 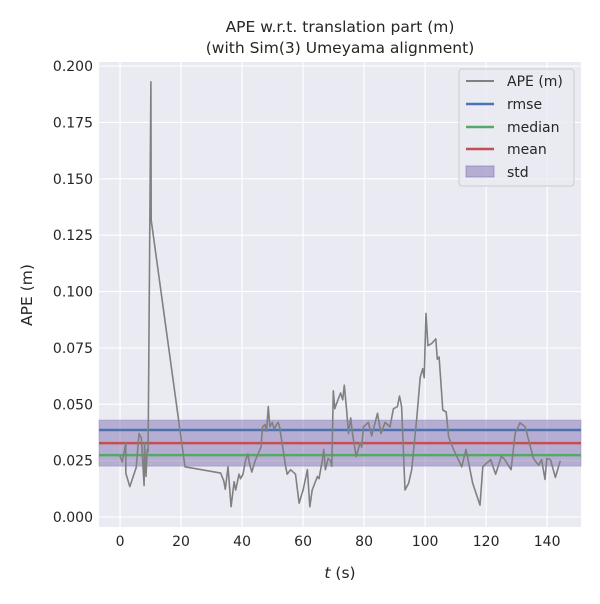 What do you see at coordinates (340, 27) in the screenshot?
I see `chart-title-line-1: APE w.r.t. translation part (m)` at bounding box center [340, 27].